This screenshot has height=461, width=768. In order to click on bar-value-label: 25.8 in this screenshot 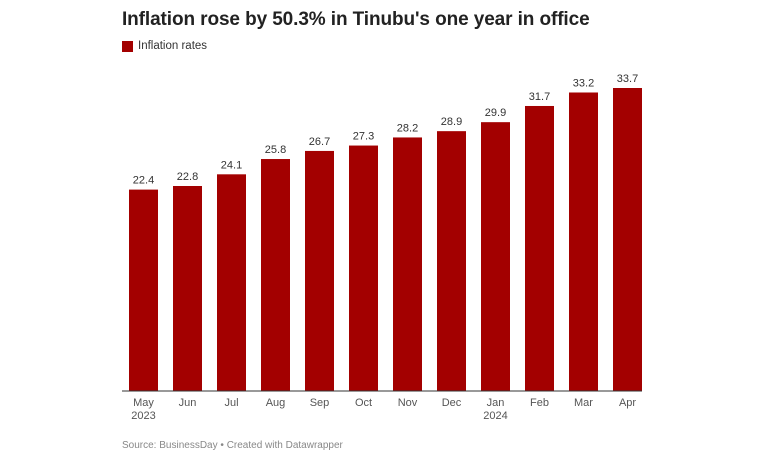, I will do `click(275, 150)`.